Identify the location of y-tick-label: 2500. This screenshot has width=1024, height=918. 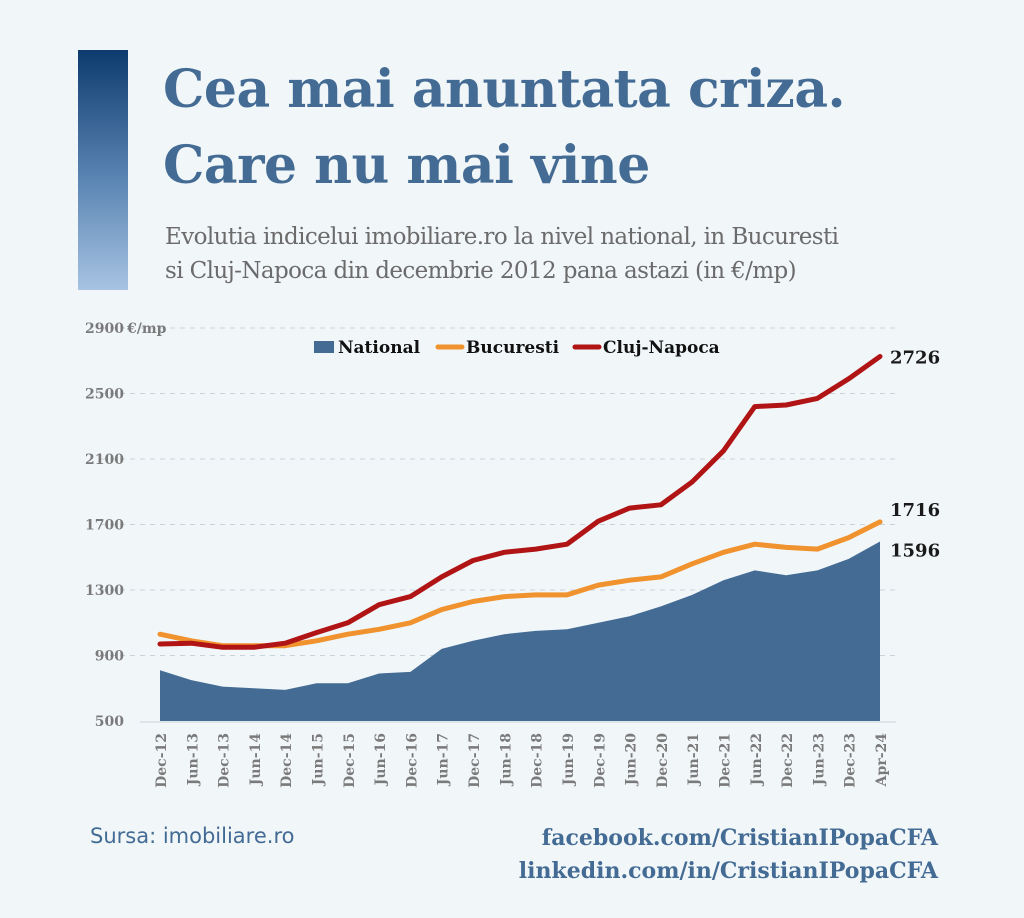
(104, 395).